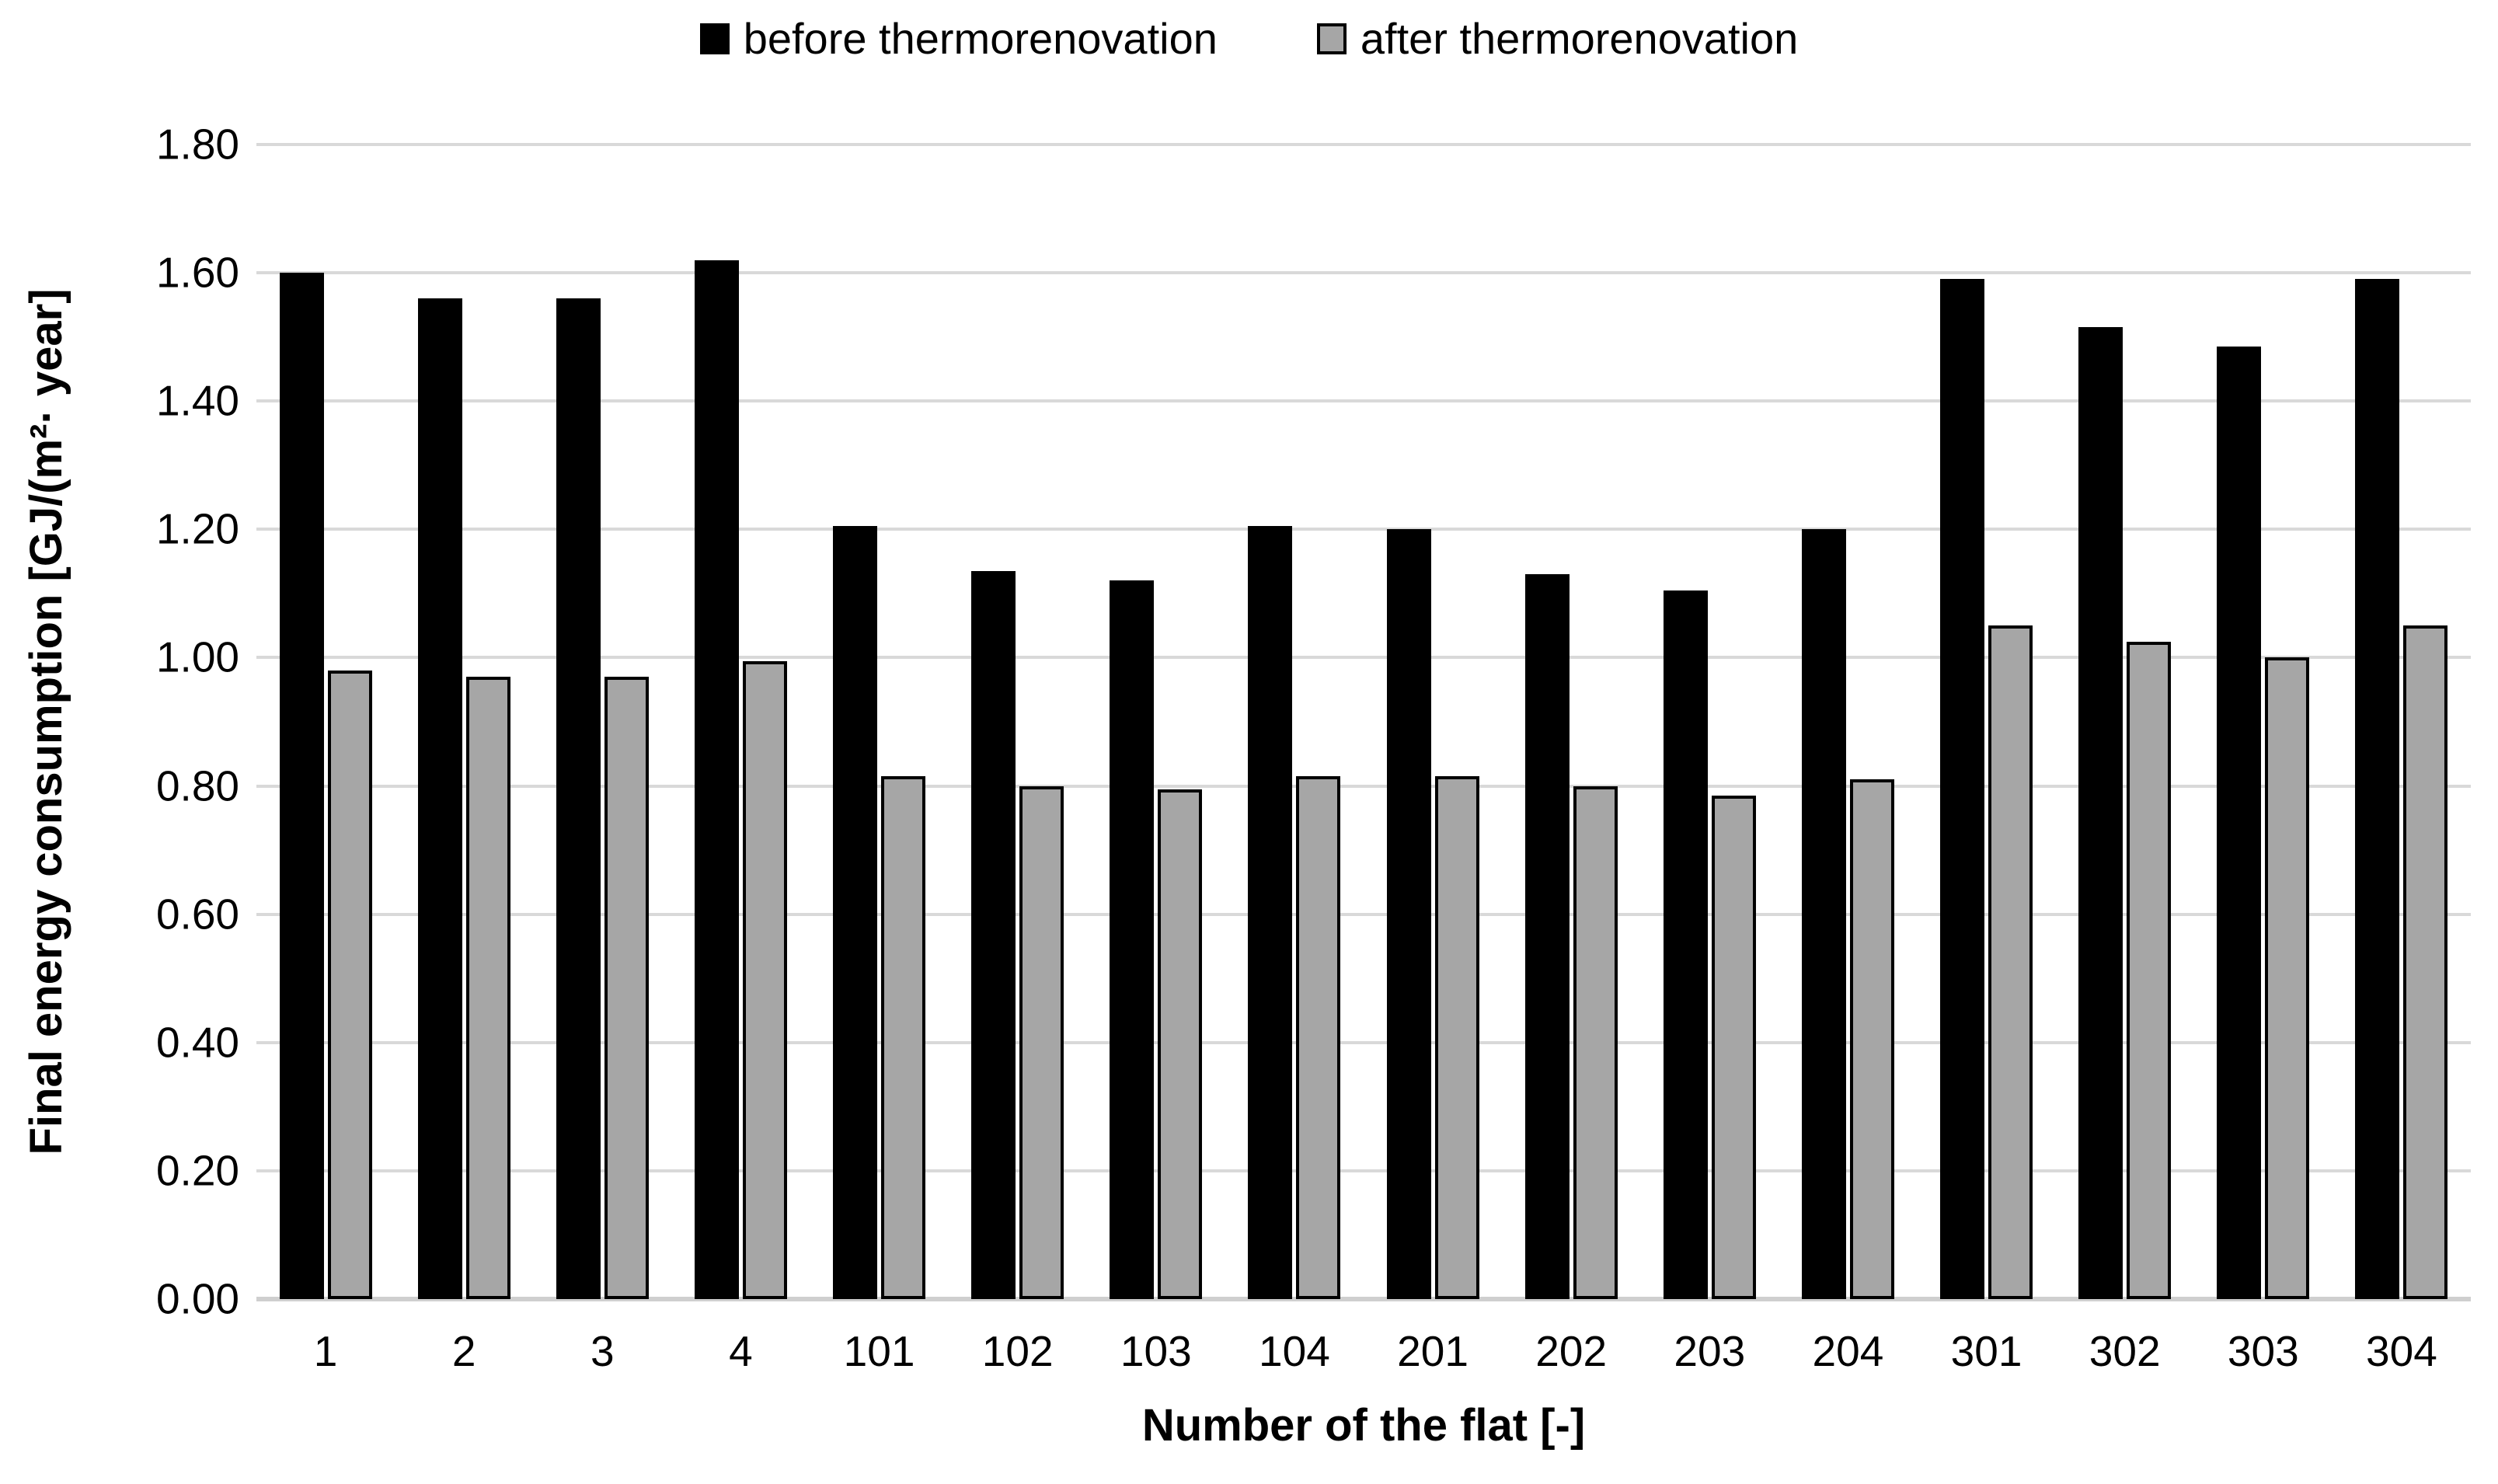 The width and height of the screenshot is (2498, 1484). What do you see at coordinates (197, 656) in the screenshot?
I see `y-tick-label-1.00: 1.00` at bounding box center [197, 656].